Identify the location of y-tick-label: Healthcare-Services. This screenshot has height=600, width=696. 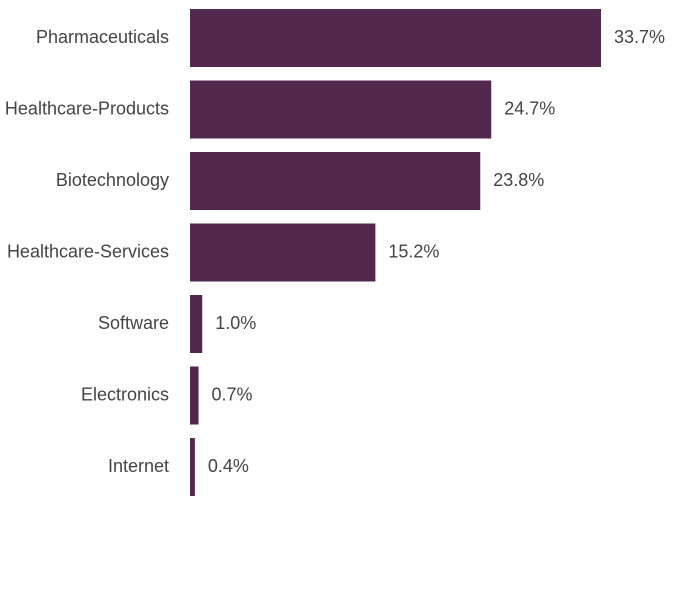
(88, 251).